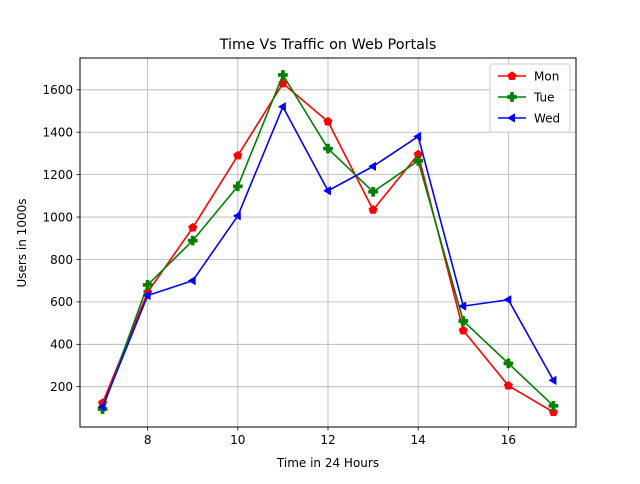  Describe the element at coordinates (57, 175) in the screenshot. I see `y-tick-label: 1200` at that location.